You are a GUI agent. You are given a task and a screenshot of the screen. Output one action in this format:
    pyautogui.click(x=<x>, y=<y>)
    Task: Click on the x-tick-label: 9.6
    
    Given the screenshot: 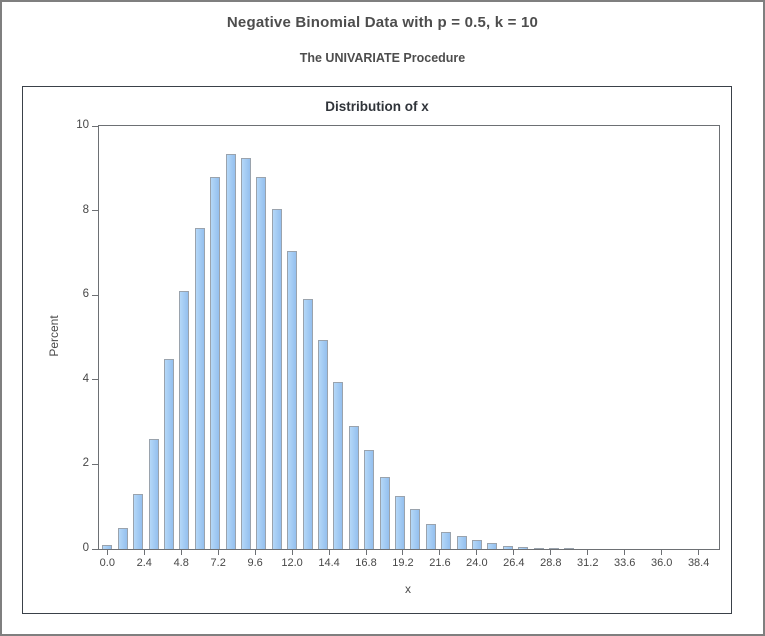 What is the action you would take?
    pyautogui.click(x=255, y=563)
    